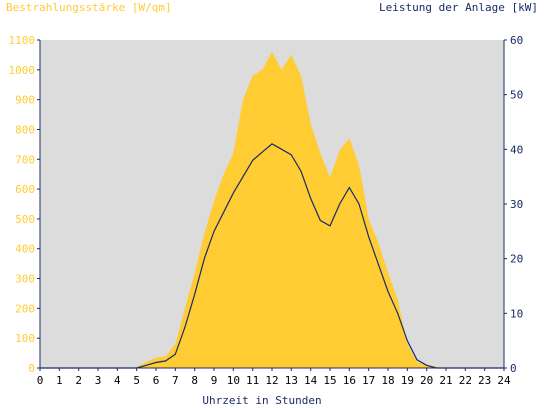 This screenshot has width=544, height=408. What do you see at coordinates (516, 259) in the screenshot?
I see `right-tick-label: 20` at bounding box center [516, 259].